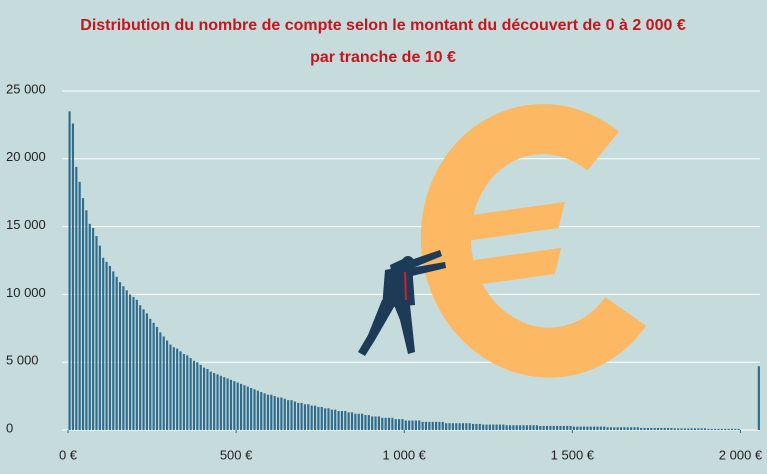 This screenshot has height=474, width=767. Describe the element at coordinates (405, 286) in the screenshot. I see `tie` at that location.